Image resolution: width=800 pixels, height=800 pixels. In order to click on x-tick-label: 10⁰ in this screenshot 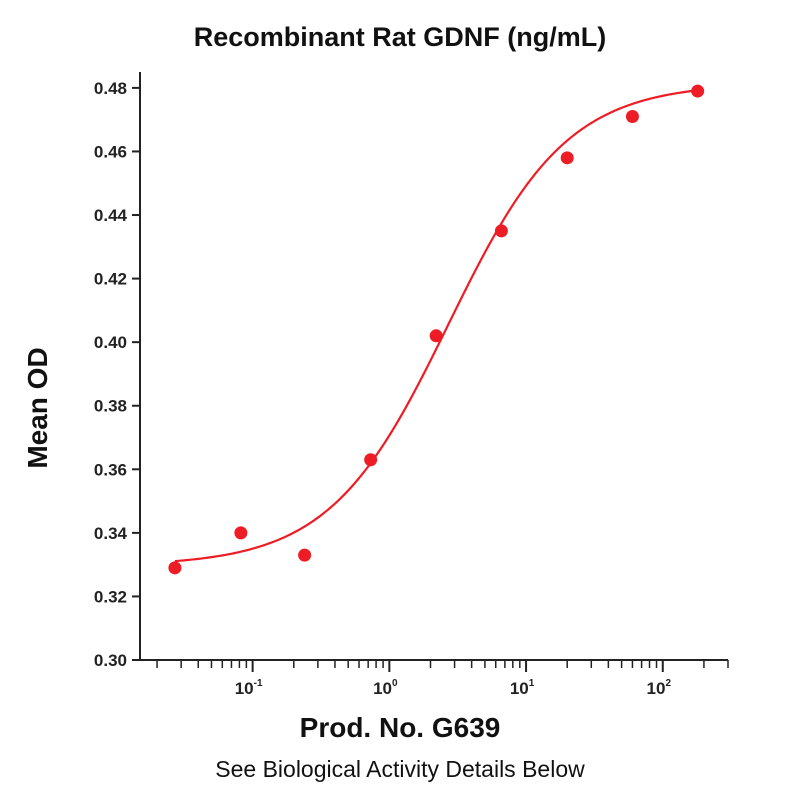, I will do `click(385, 688)`.